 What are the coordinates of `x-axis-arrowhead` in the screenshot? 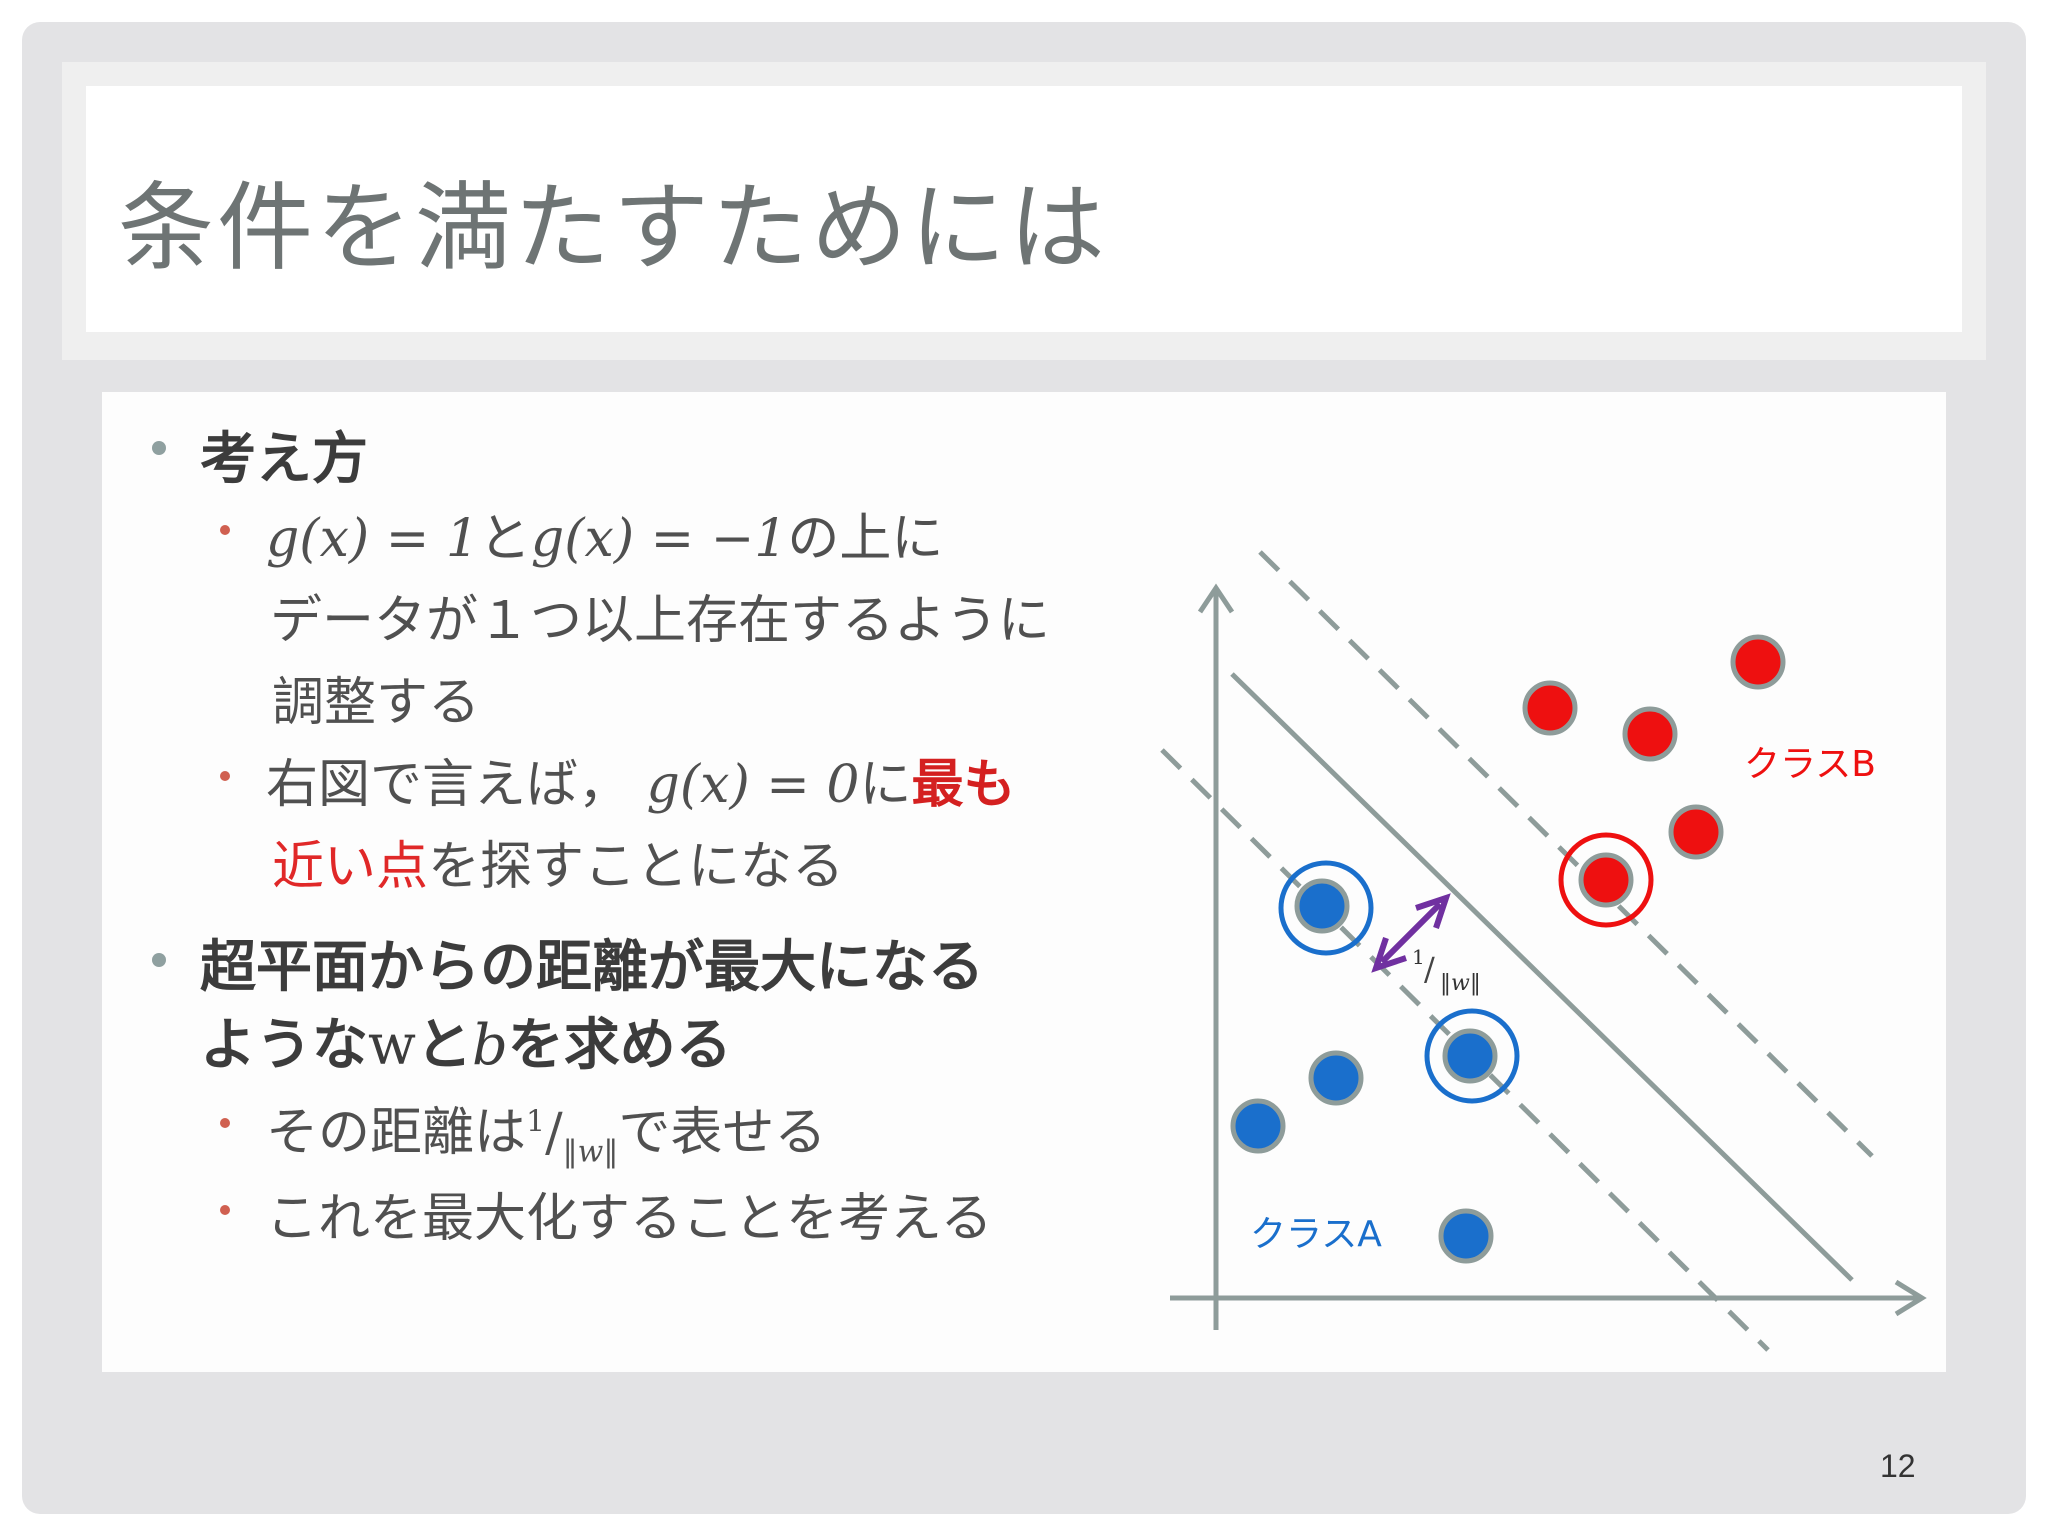 It's located at (1910, 1298).